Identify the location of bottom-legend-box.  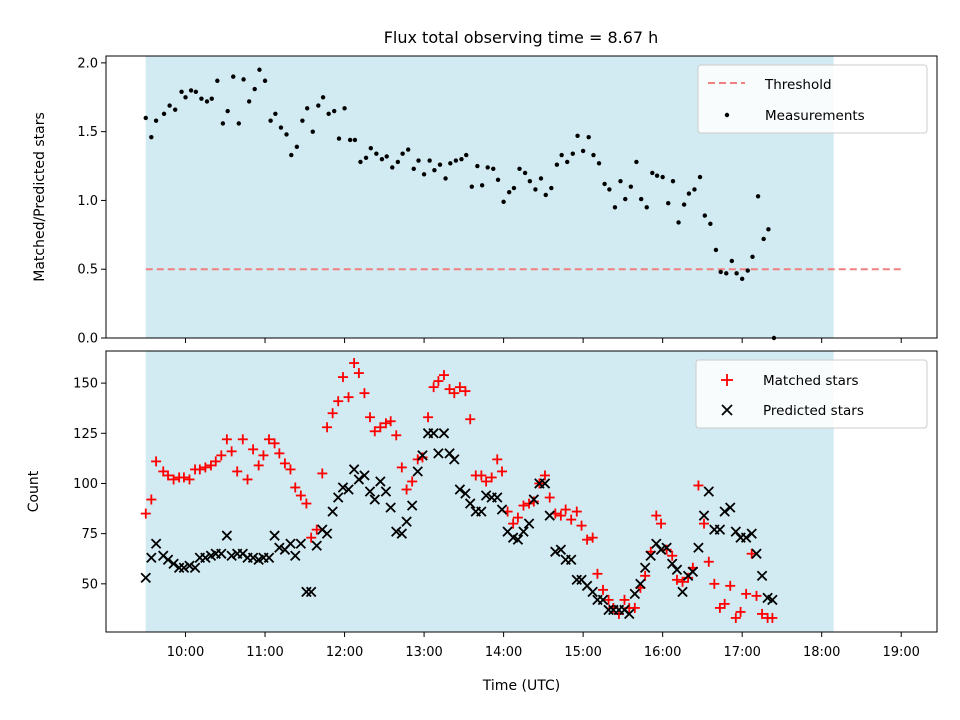
(811, 394).